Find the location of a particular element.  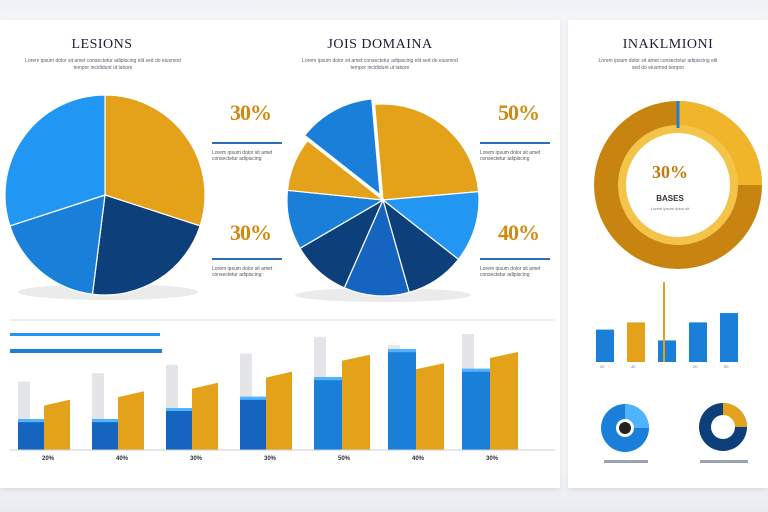

bar-label-4: 30% is located at coordinates (270, 459).